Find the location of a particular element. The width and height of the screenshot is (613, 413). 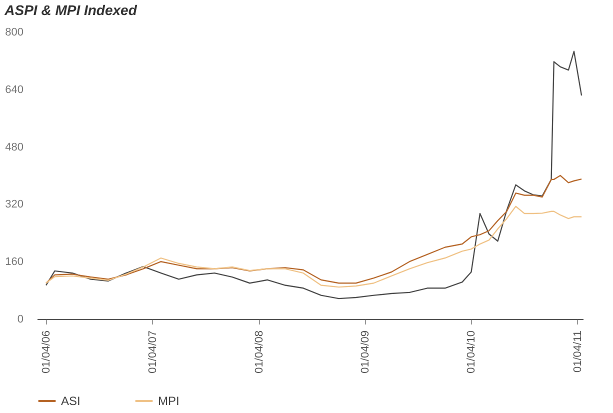

x-tick-label: 01/04/11 is located at coordinates (578, 351).